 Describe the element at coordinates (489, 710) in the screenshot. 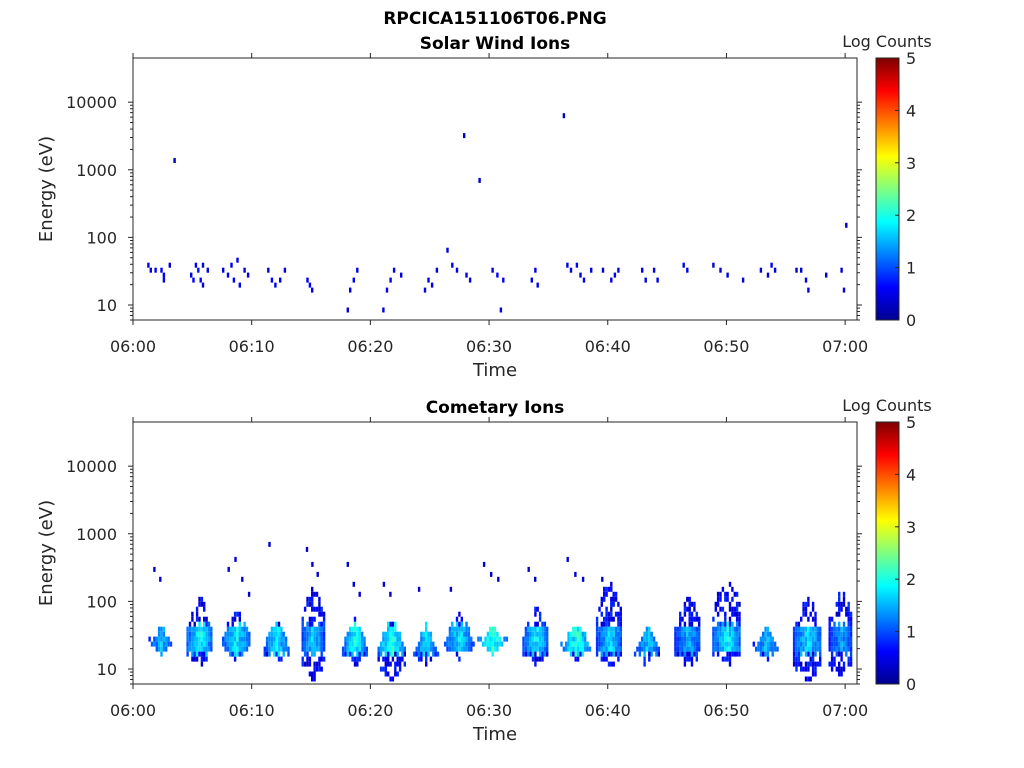

I see `x-tick-label: 06:30` at that location.